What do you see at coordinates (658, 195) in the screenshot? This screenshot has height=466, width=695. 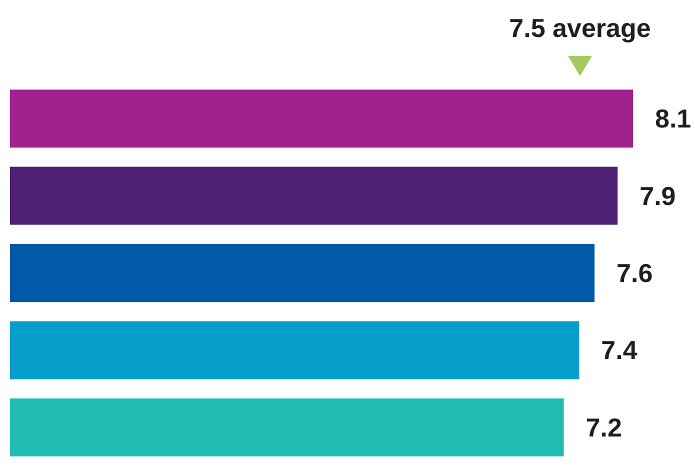 I see `data-label: 7.9` at bounding box center [658, 195].